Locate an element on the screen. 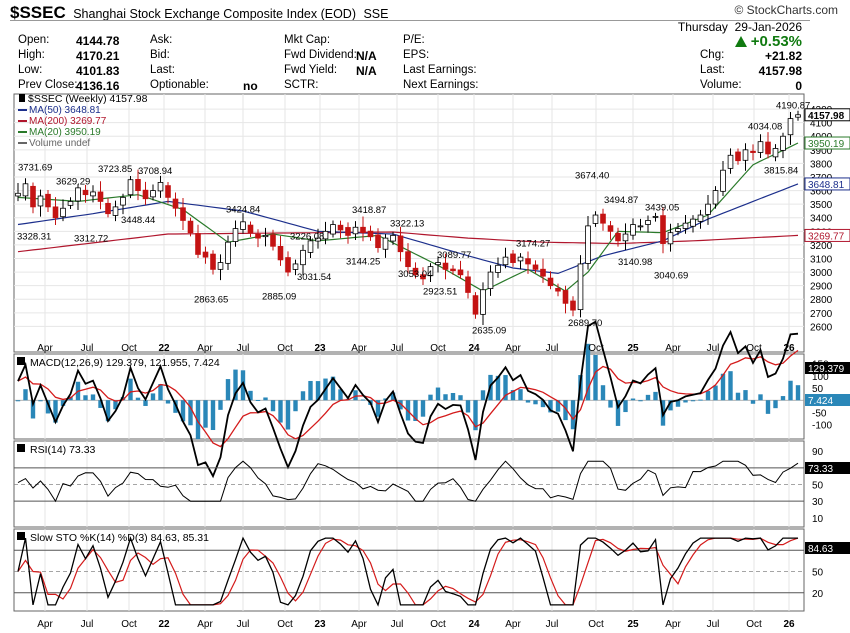  macd-y-tick: 50 is located at coordinates (818, 389).